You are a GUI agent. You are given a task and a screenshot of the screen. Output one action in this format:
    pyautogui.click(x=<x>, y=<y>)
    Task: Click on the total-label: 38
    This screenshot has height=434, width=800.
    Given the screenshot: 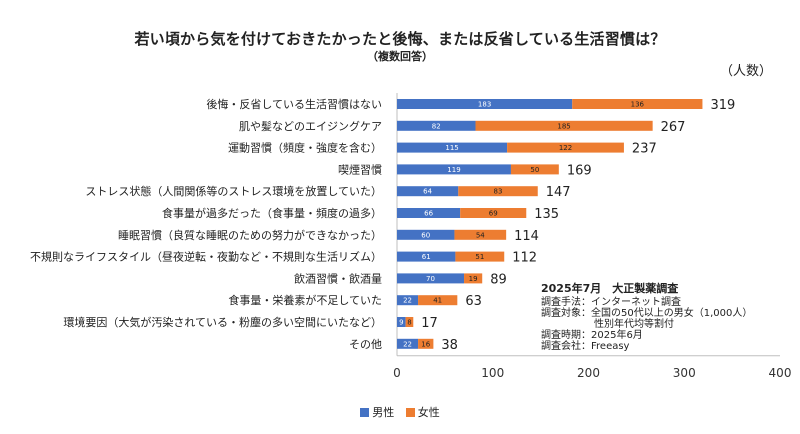 What is the action you would take?
    pyautogui.click(x=449, y=345)
    